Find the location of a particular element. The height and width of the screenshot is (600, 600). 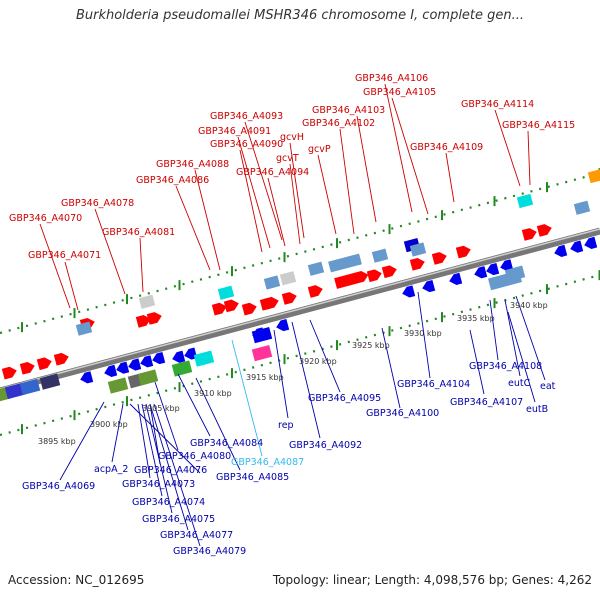

gene-label: eutB is located at coordinates (537, 409).